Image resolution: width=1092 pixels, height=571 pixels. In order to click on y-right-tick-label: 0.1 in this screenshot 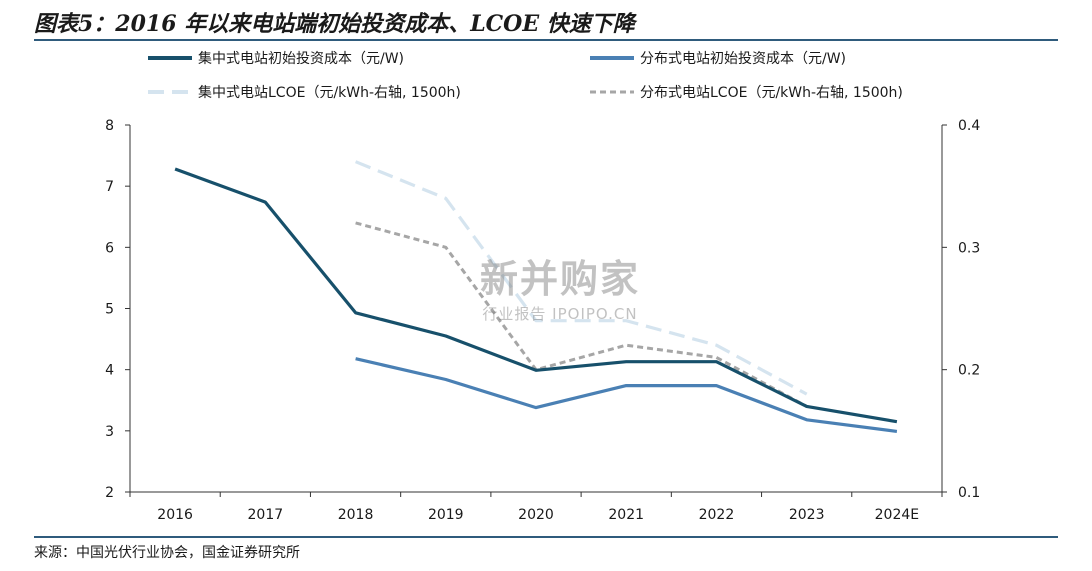, I will do `click(969, 493)`.